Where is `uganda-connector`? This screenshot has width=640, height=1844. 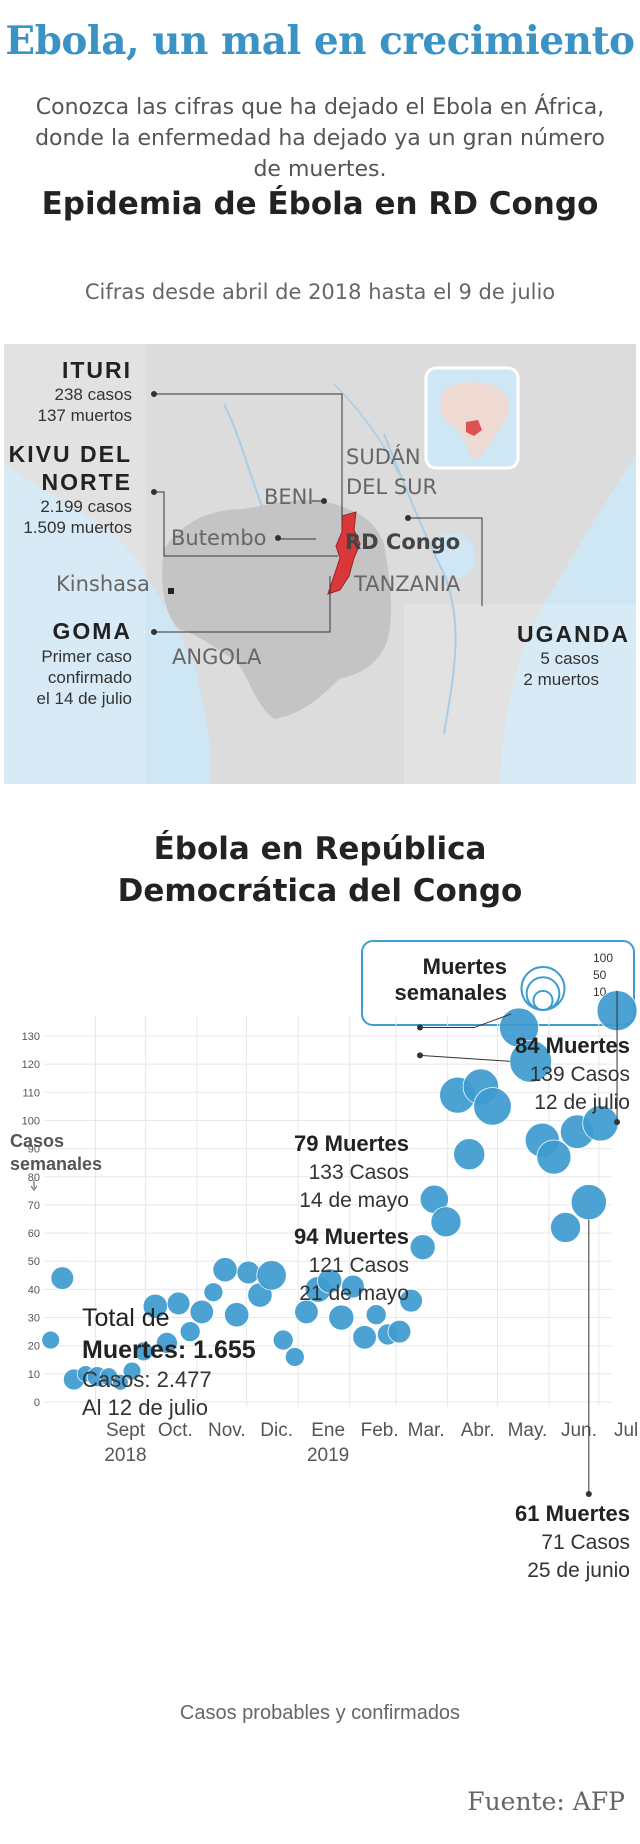
uganda-connector is located at coordinates (445, 561).